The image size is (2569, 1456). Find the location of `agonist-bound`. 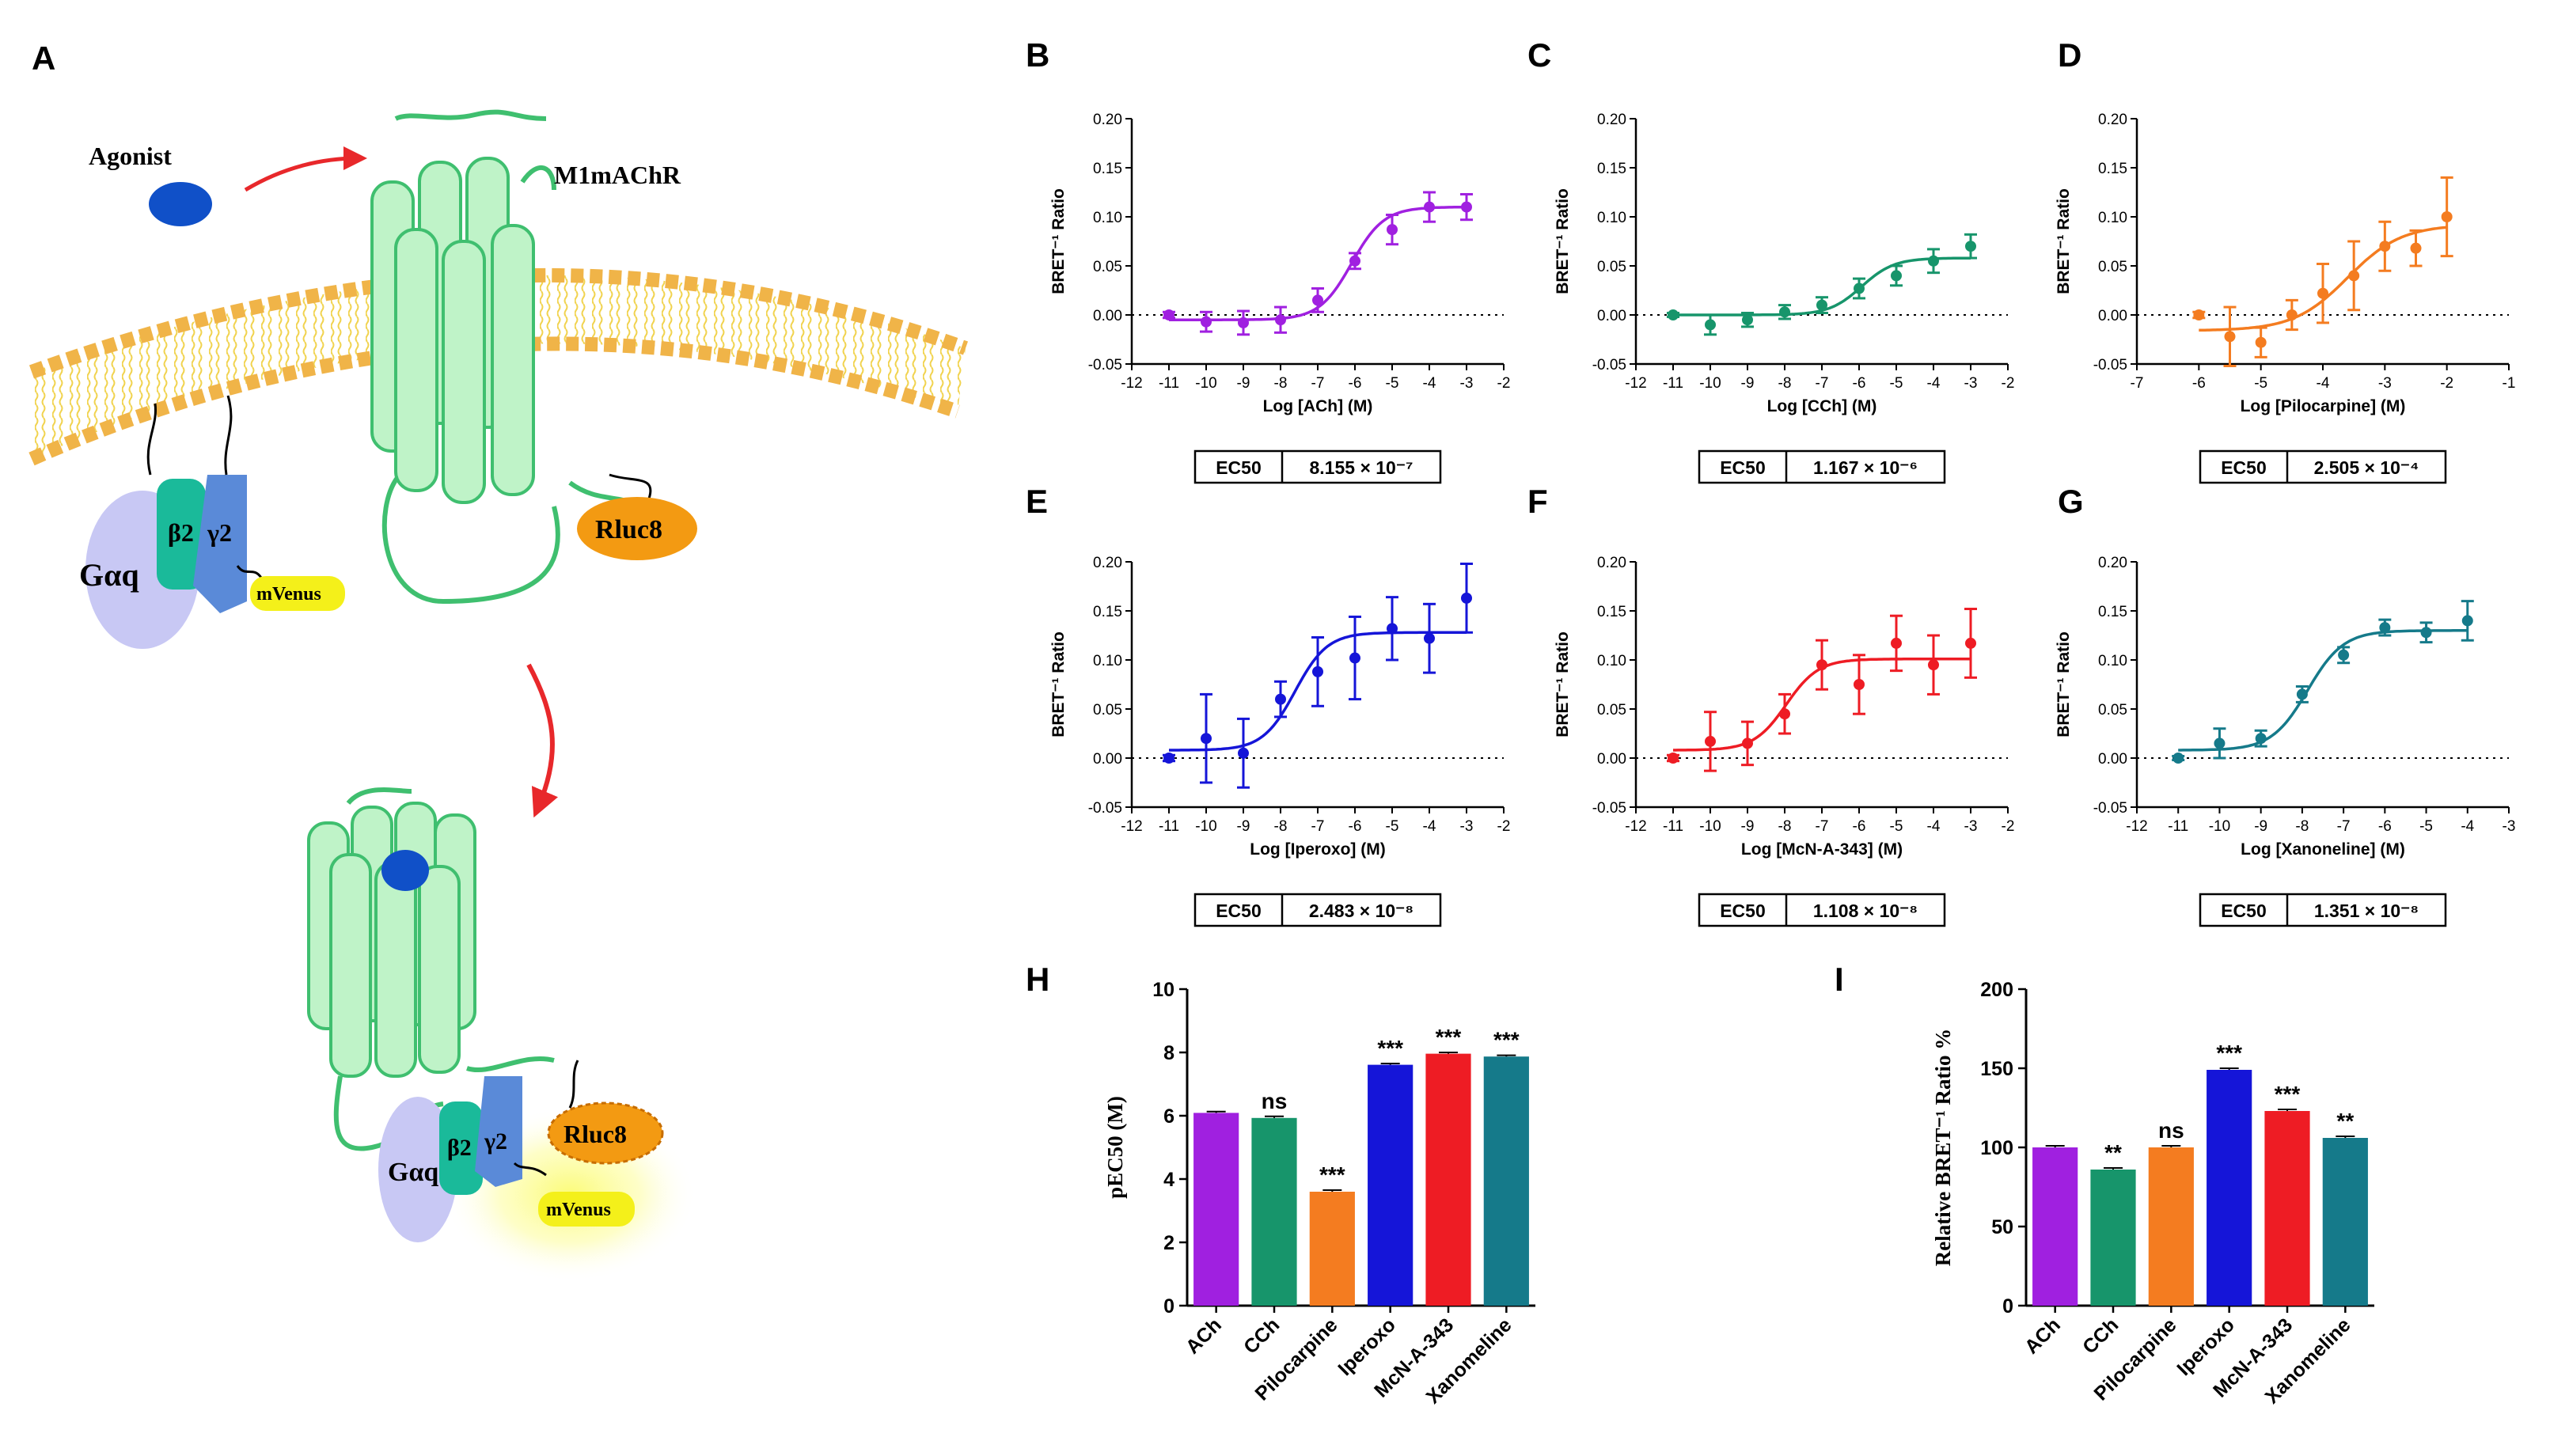

agonist-bound is located at coordinates (405, 870).